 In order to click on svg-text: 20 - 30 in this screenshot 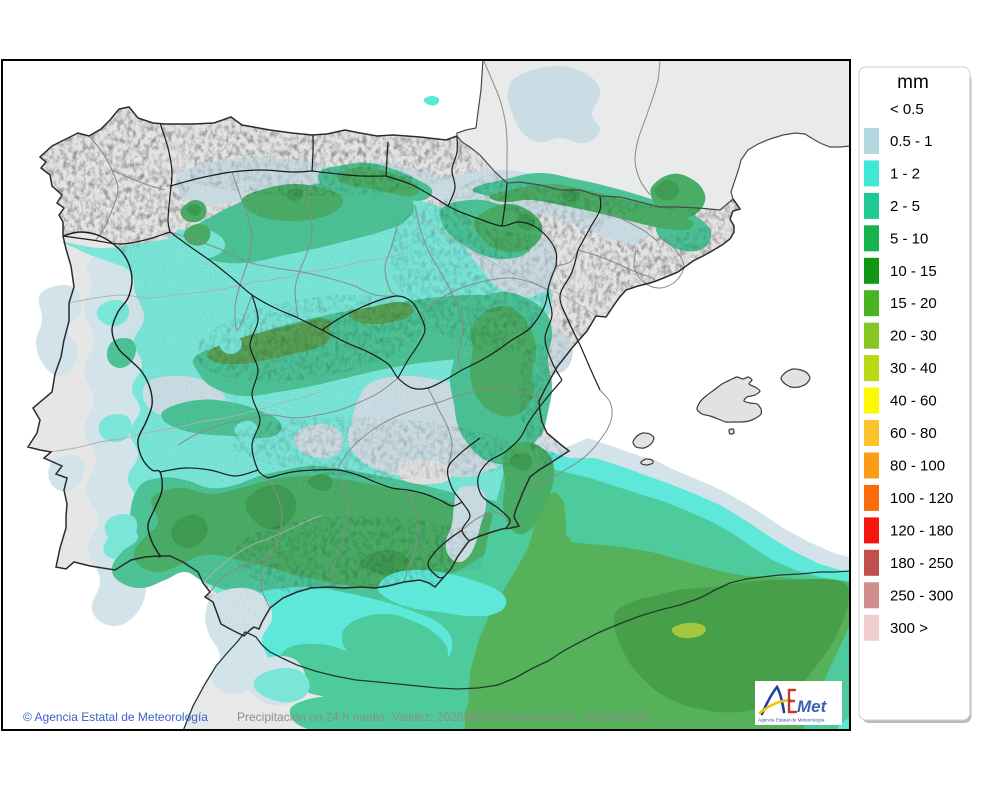, I will do `click(913, 336)`.